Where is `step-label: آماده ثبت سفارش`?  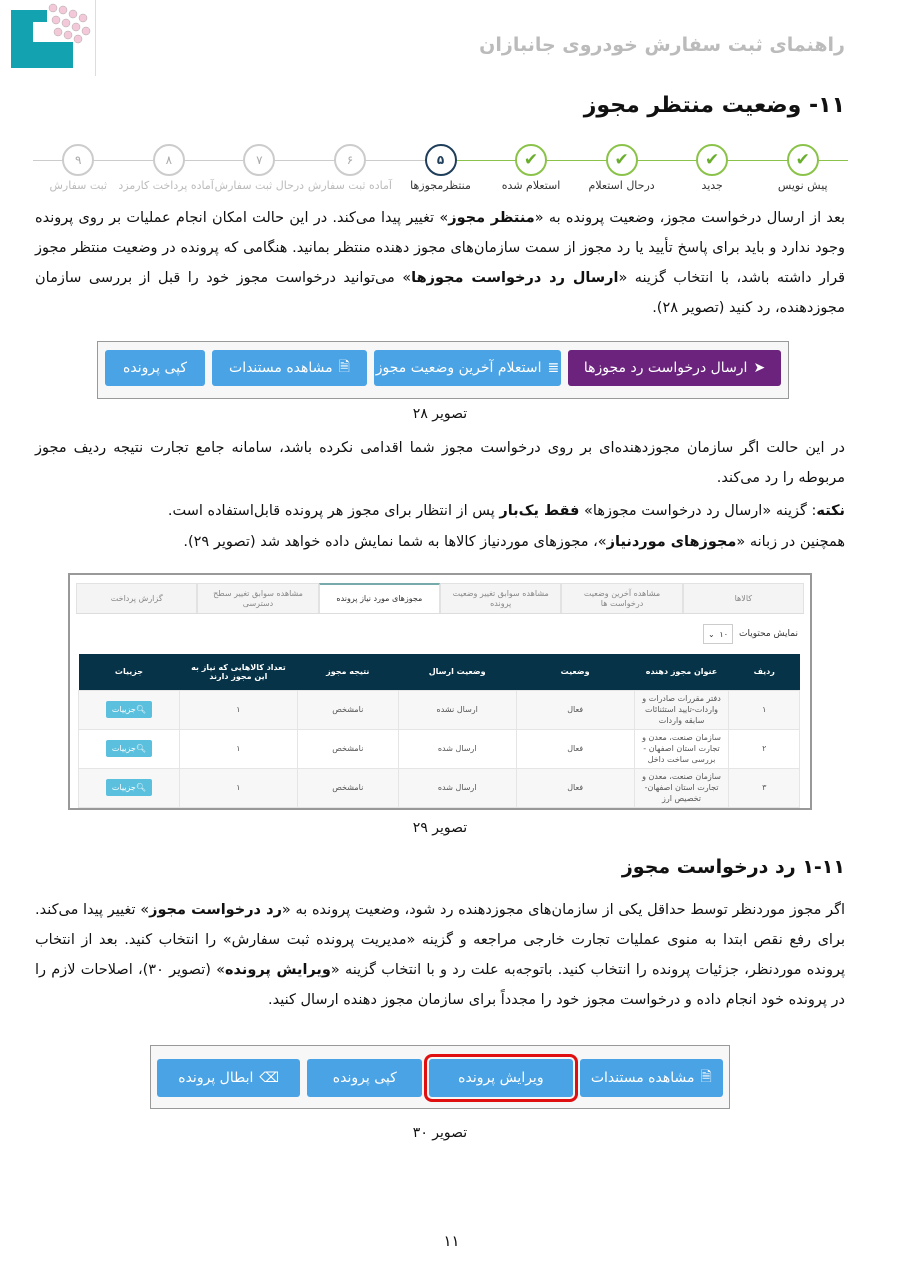
step-label: آماده ثبت سفارش is located at coordinates (349, 185).